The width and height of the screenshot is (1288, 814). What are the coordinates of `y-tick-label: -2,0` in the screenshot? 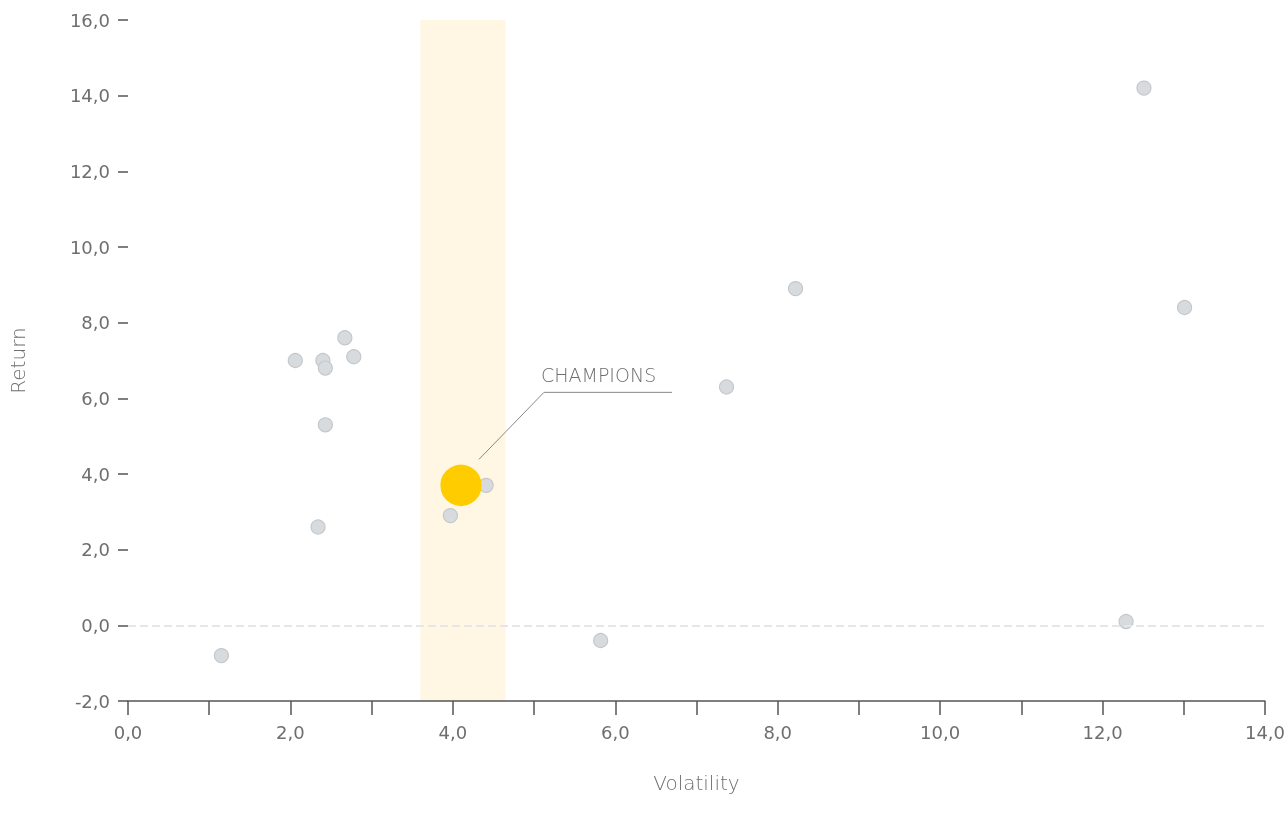 It's located at (92, 701).